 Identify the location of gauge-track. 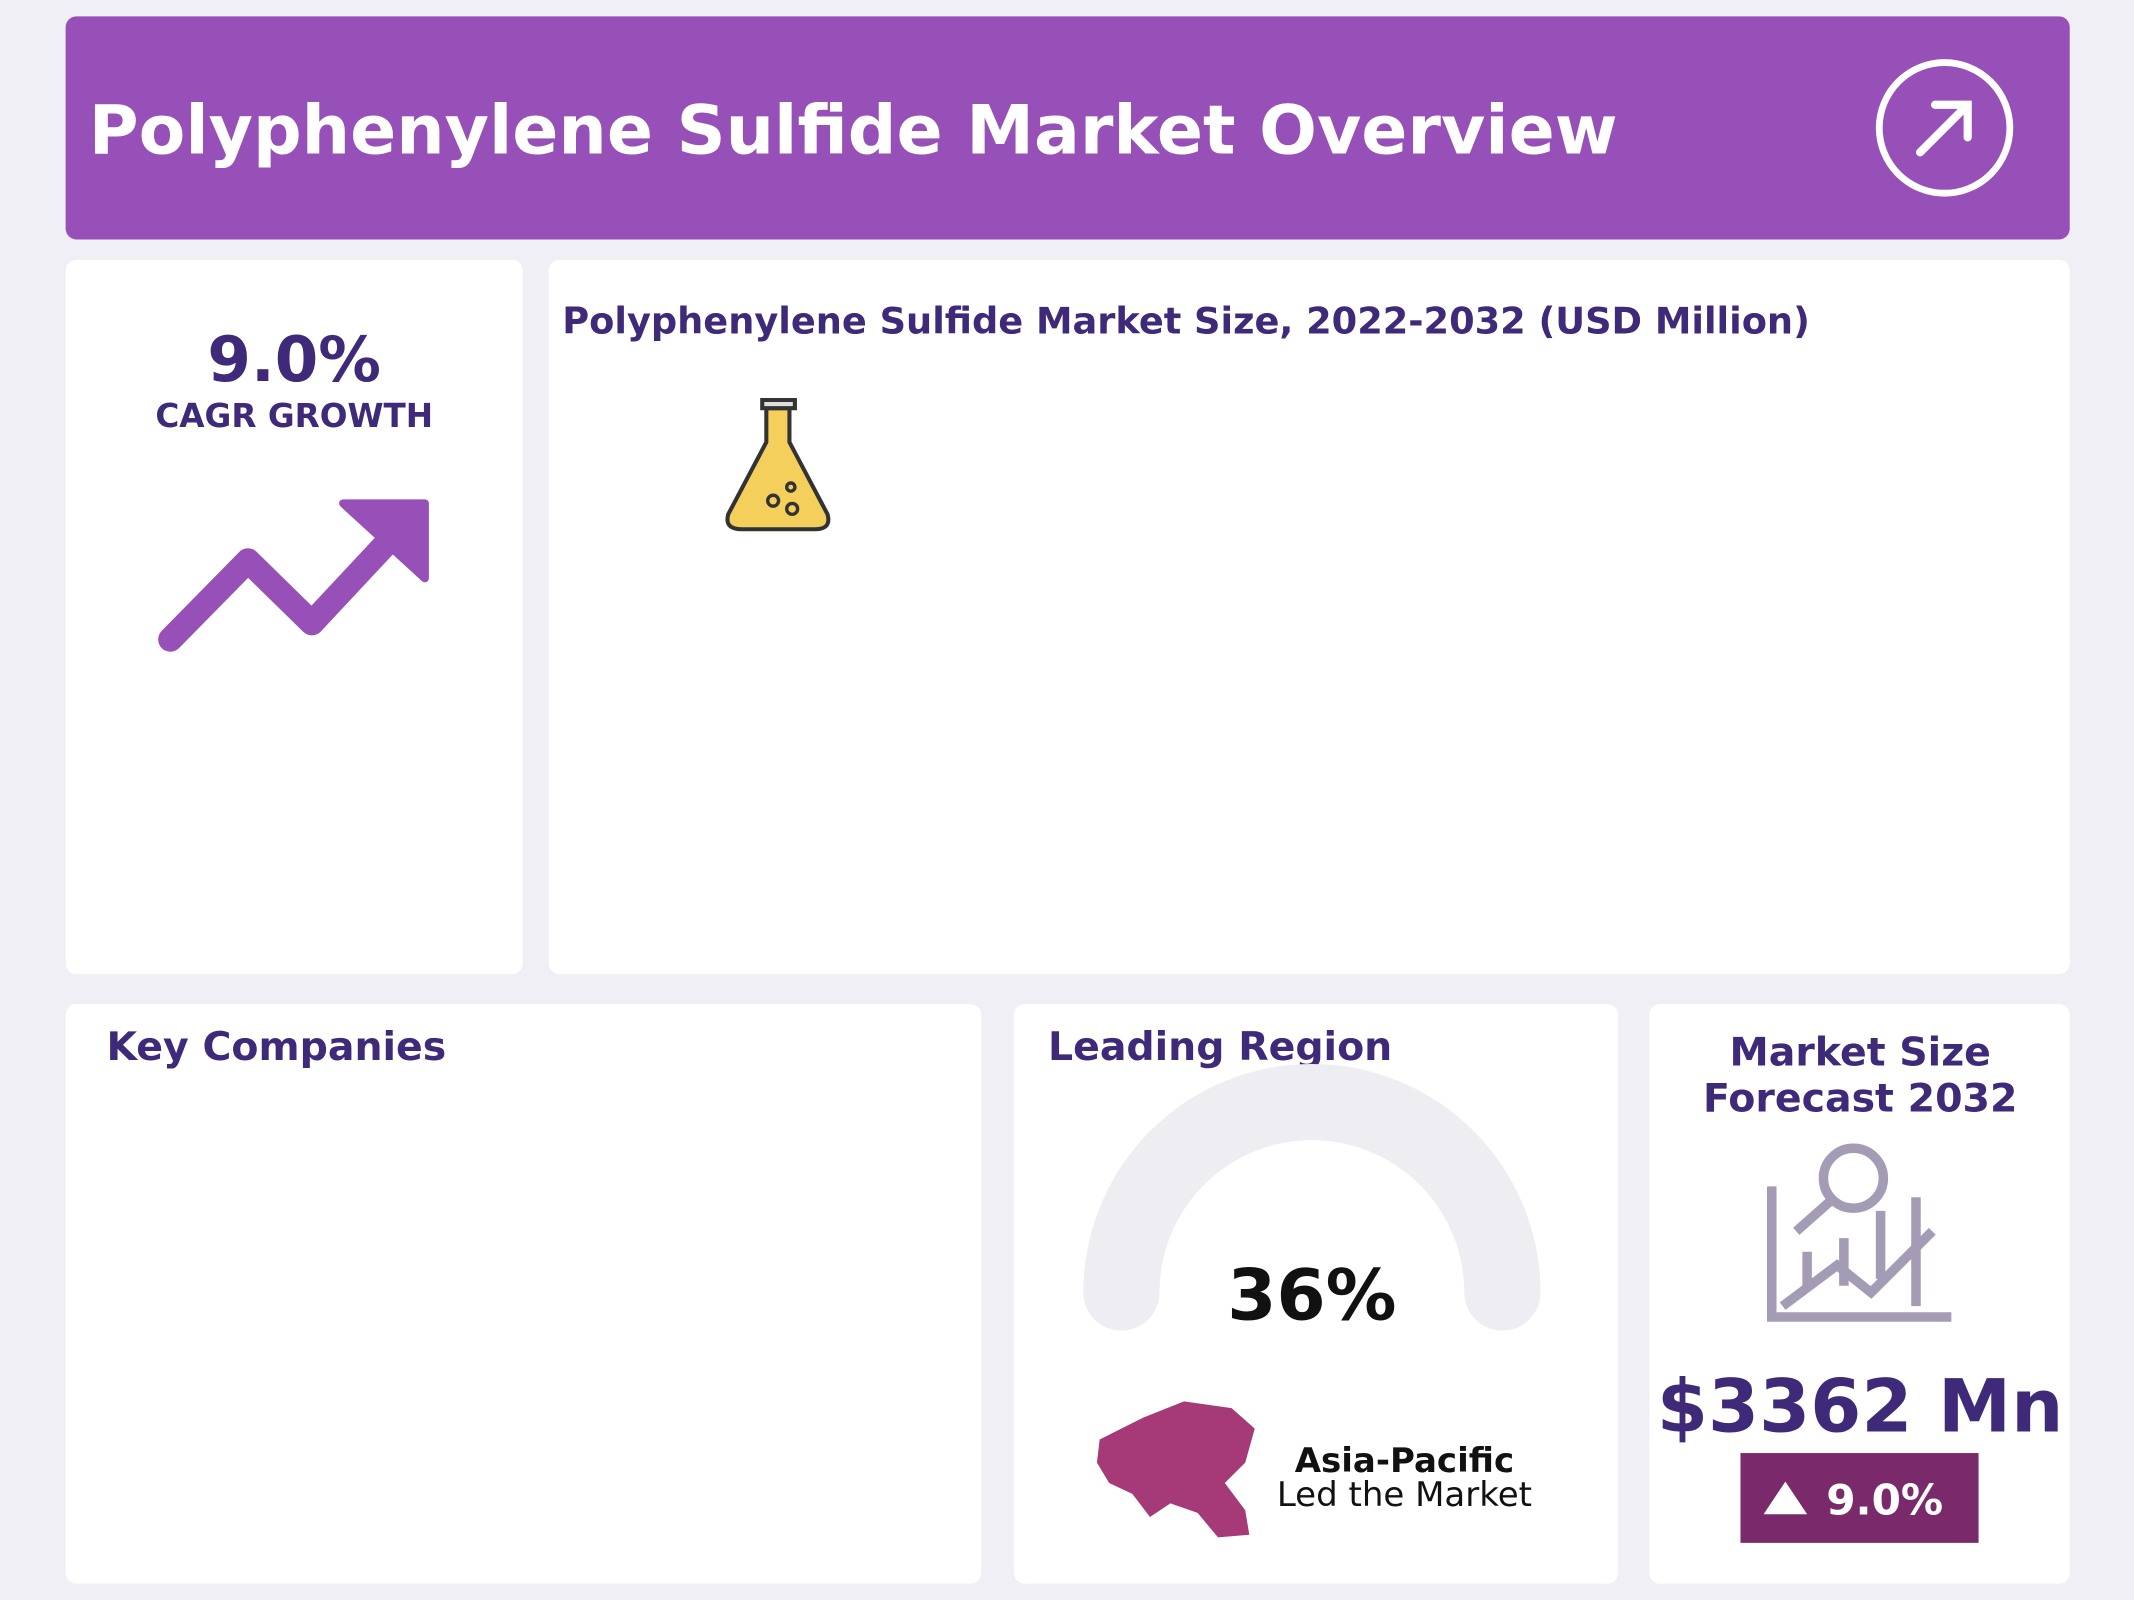
(1312, 1197).